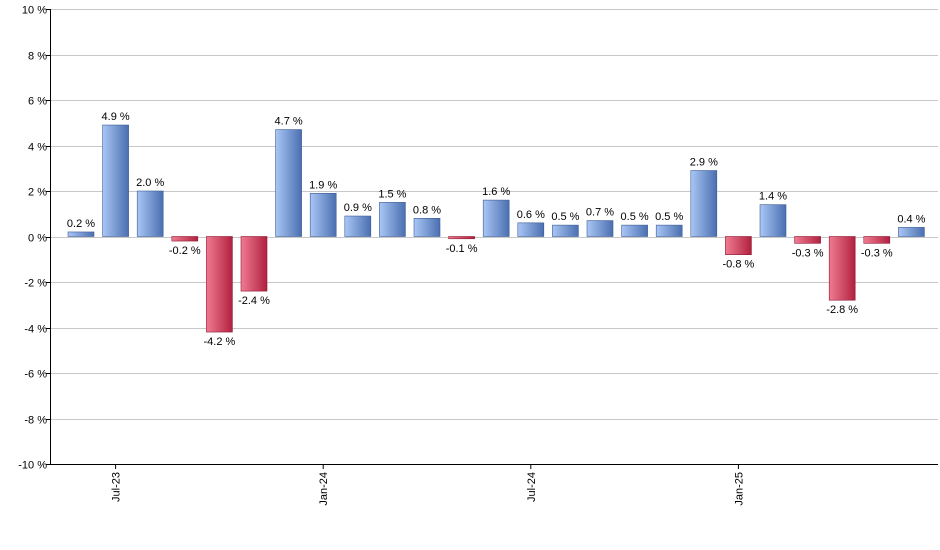 This screenshot has width=940, height=550. What do you see at coordinates (35, 375) in the screenshot?
I see `y-tick-label: -6 %` at bounding box center [35, 375].